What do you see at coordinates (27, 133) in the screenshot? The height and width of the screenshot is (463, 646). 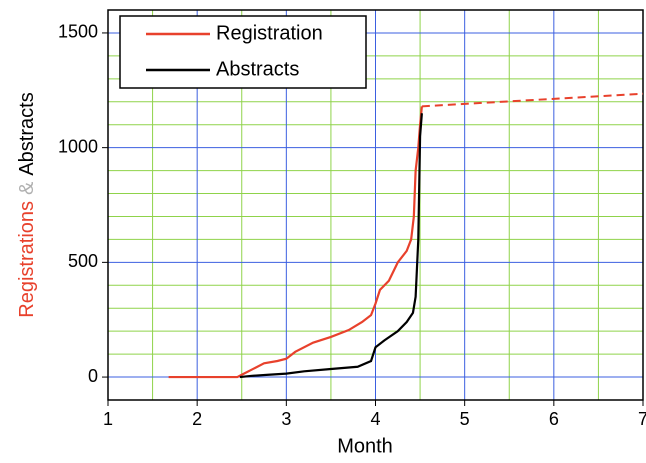 I see `y-axis-label-part: Abstracts` at bounding box center [27, 133].